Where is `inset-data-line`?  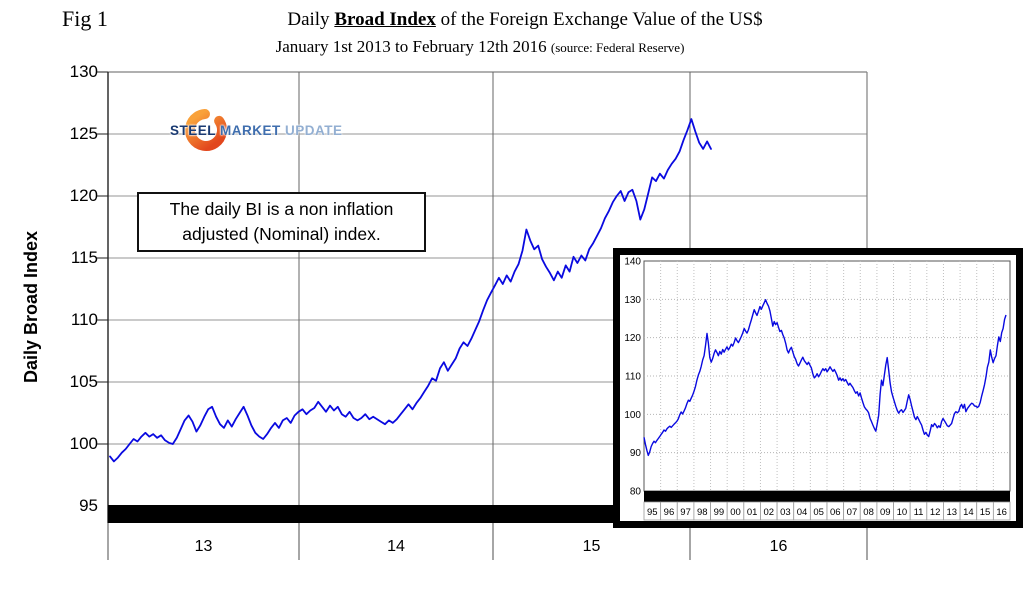
inset-data-line is located at coordinates (825, 378).